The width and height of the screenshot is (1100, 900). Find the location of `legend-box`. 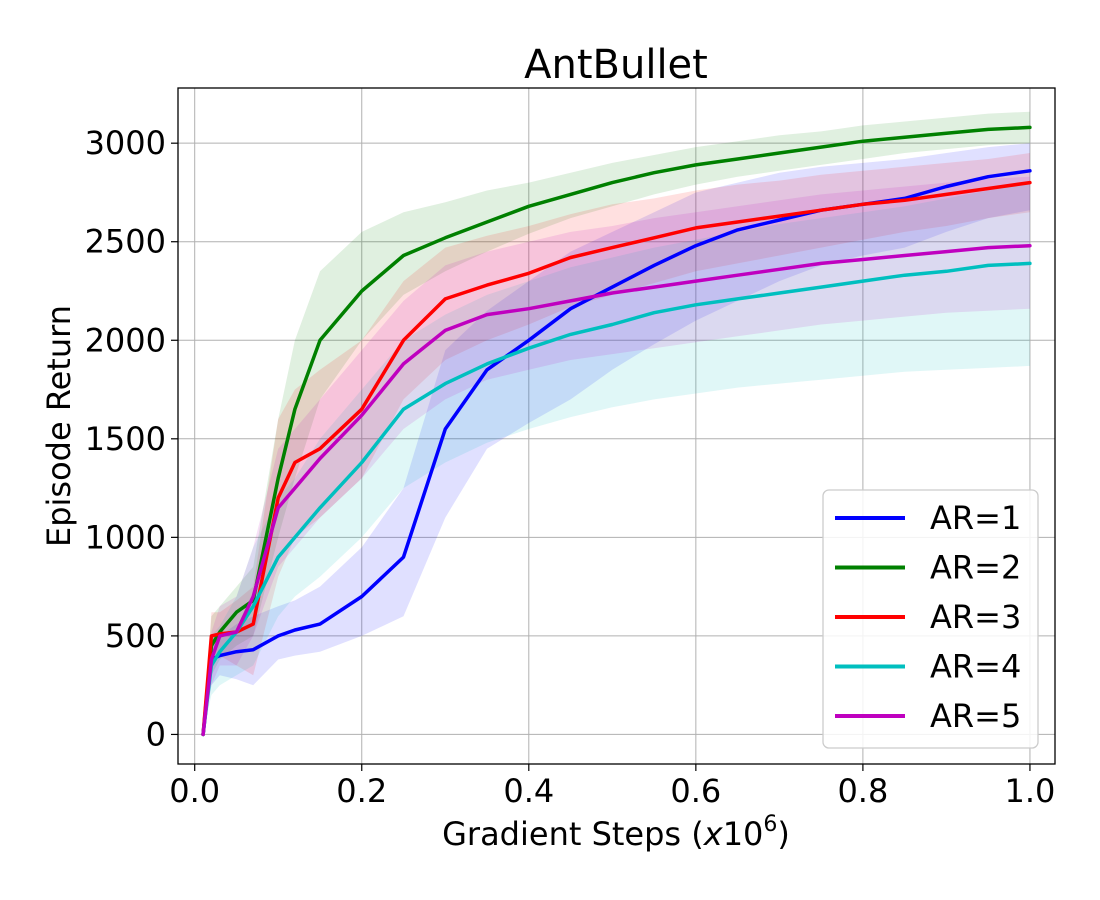

legend-box is located at coordinates (930, 619).